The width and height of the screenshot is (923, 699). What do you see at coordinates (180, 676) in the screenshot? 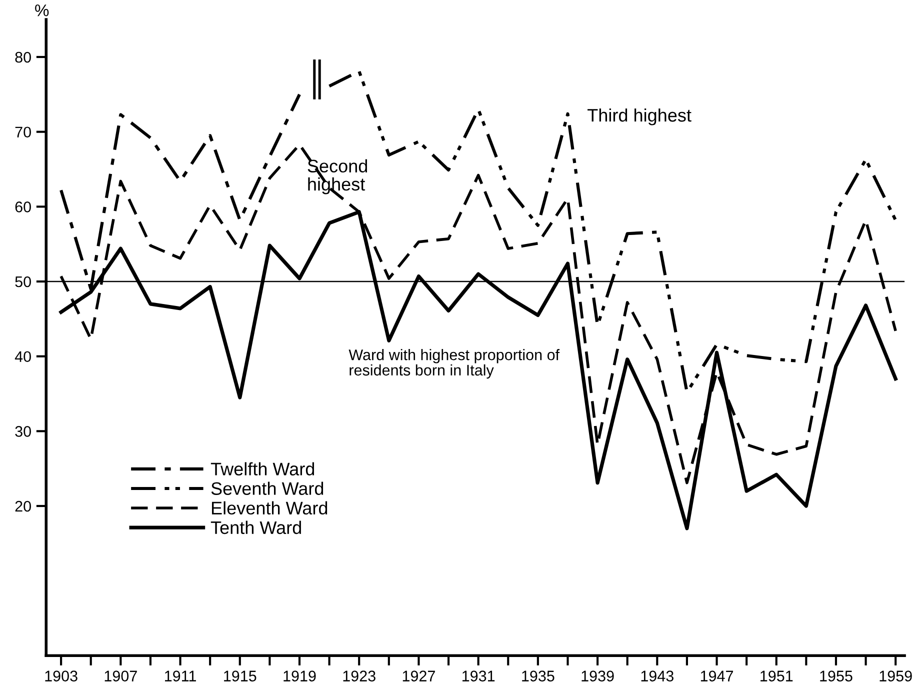
I see `x-tick-label: 1911` at bounding box center [180, 676].